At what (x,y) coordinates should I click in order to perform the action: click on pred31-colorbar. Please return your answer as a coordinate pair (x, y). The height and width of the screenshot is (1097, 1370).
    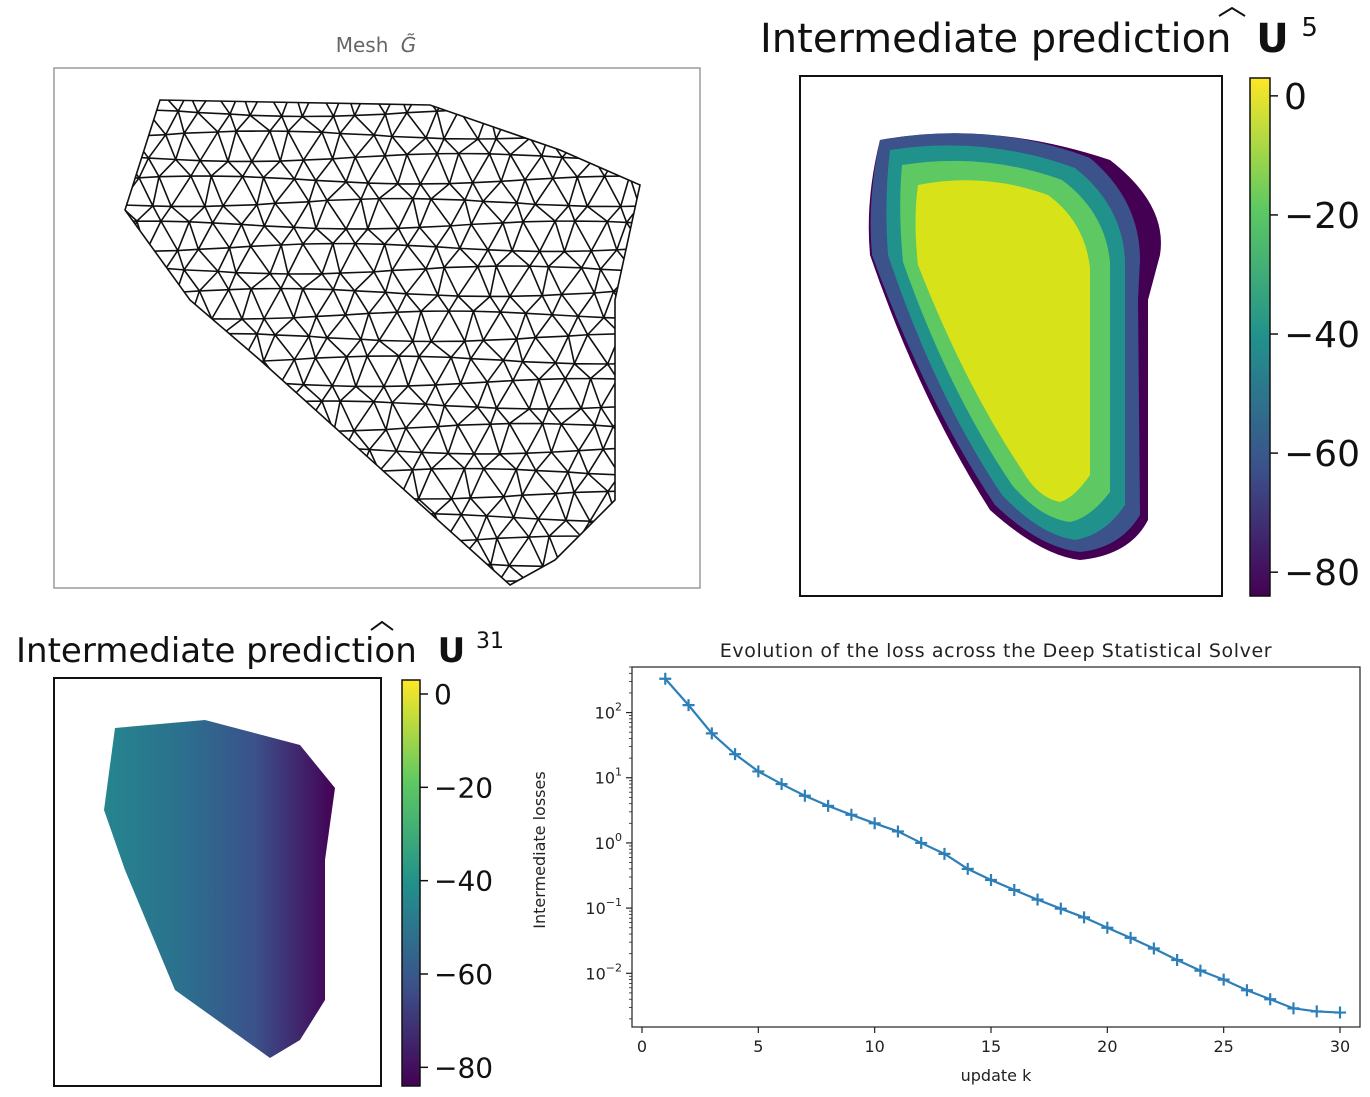
    Looking at the image, I should click on (411, 883).